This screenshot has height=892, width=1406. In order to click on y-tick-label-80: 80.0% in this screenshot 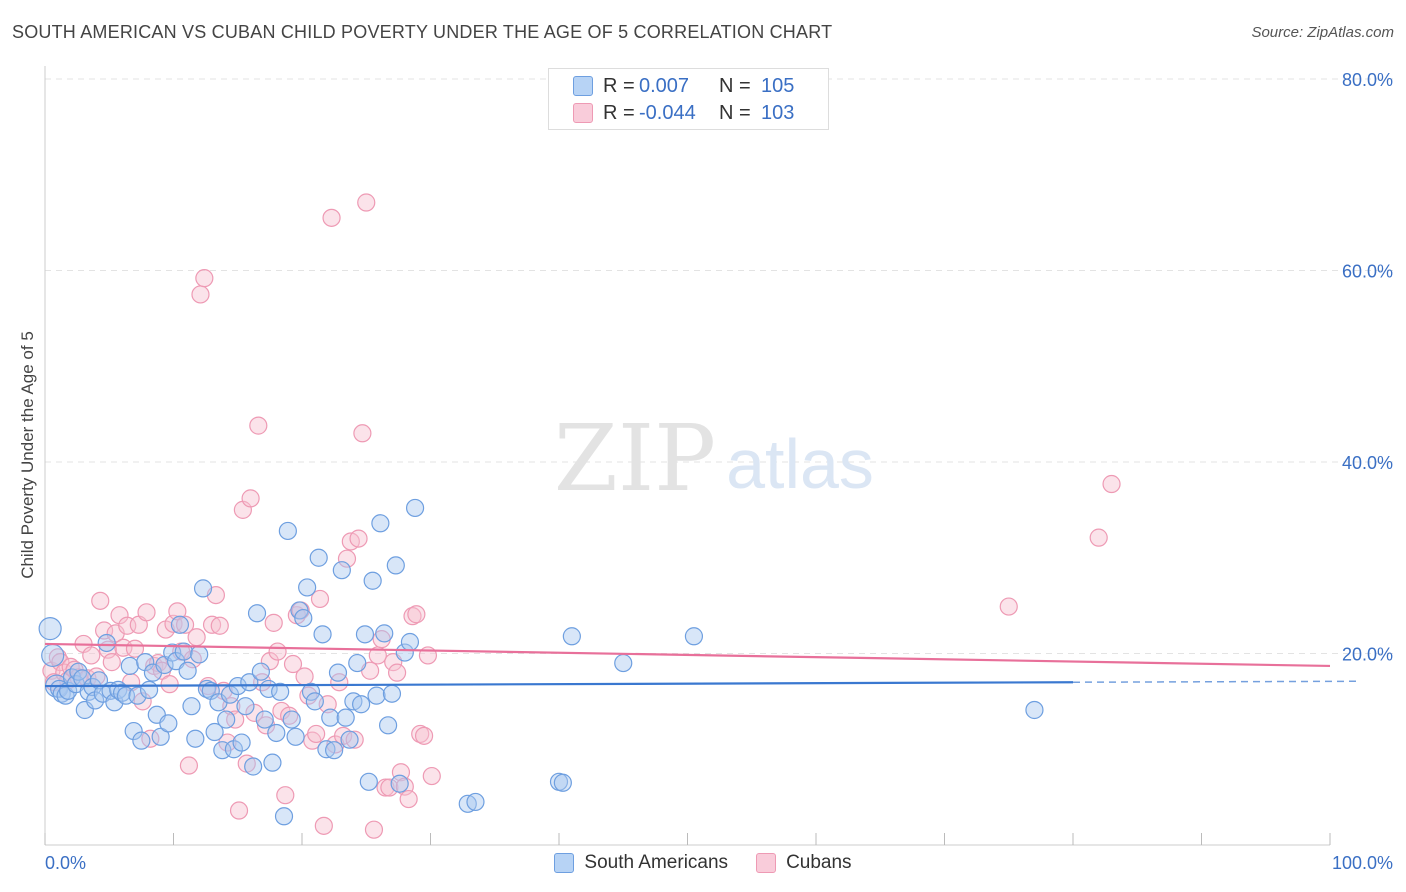, I will do `click(1367, 80)`.